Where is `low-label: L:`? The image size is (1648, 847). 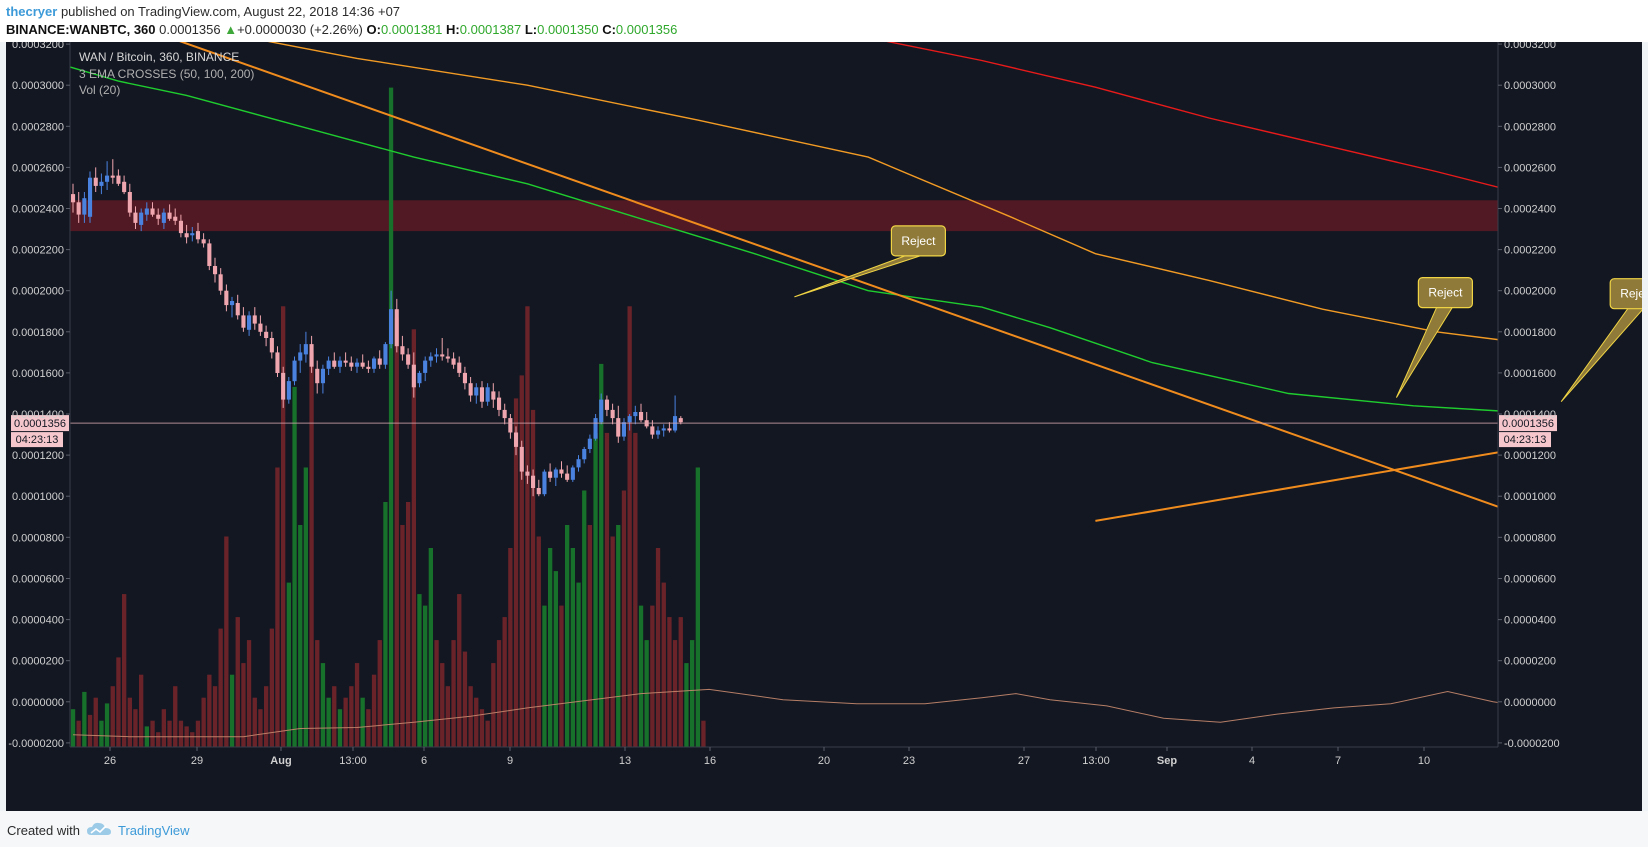
low-label: L: is located at coordinates (531, 29).